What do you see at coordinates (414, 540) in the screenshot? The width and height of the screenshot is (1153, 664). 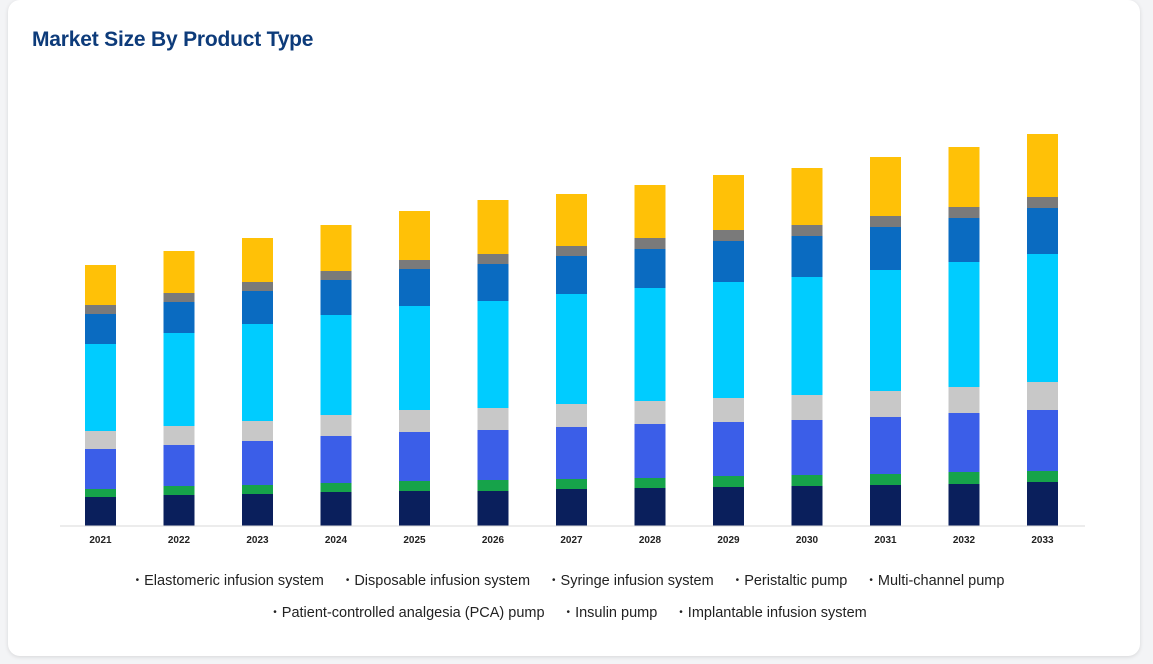 I see `x-tick-label: 2025` at bounding box center [414, 540].